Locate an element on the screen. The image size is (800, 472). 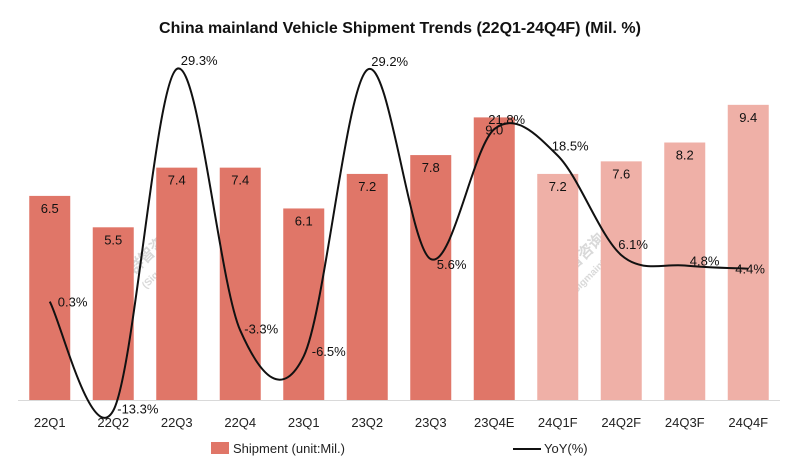
shipment-value-label: 7.6 is located at coordinates (621, 173).